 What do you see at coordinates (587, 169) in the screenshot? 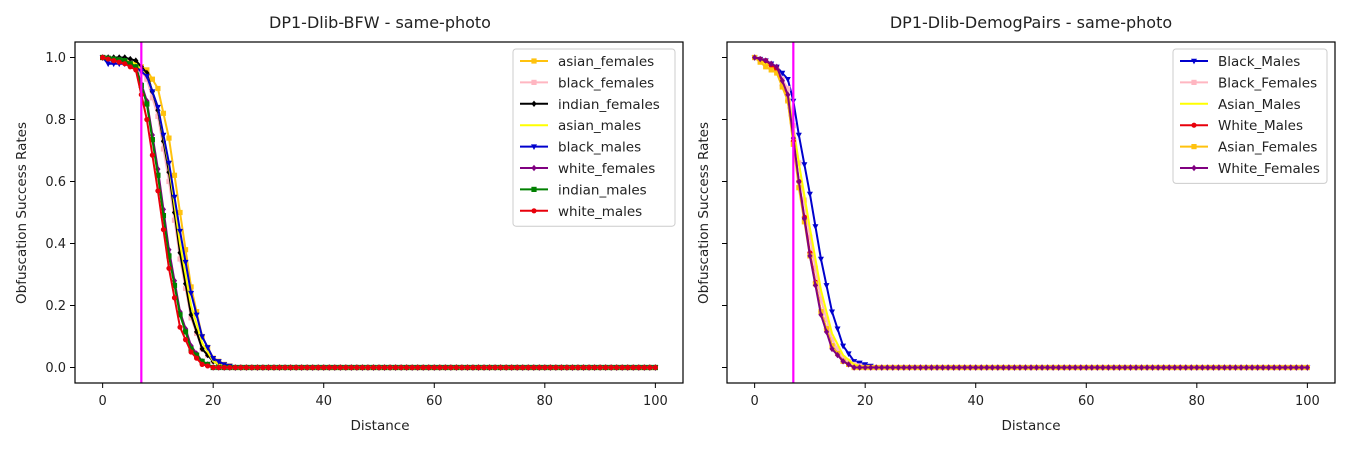
I see `legend-item: white_females` at bounding box center [587, 169].